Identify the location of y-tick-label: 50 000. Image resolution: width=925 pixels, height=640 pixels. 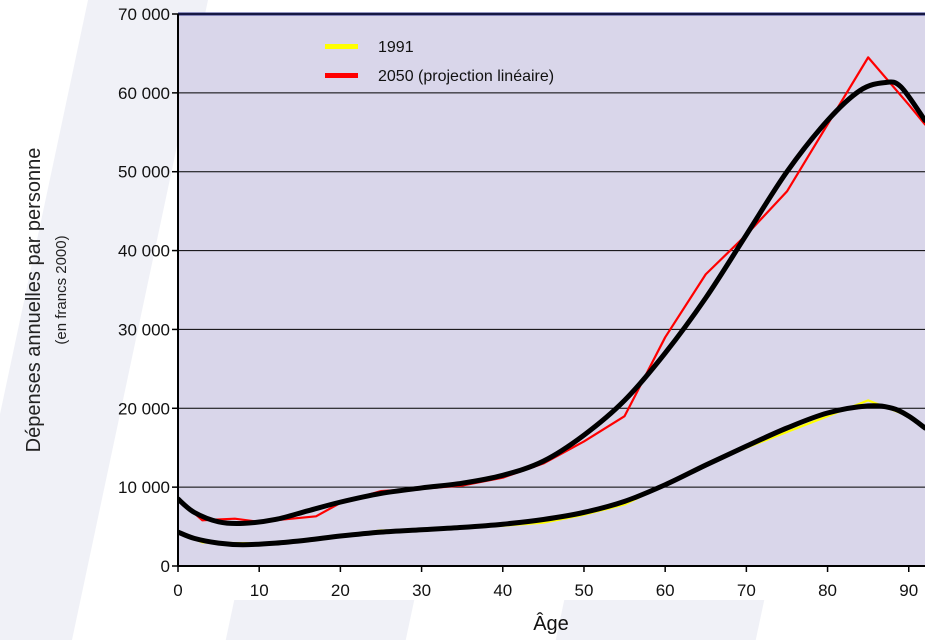
(144, 172).